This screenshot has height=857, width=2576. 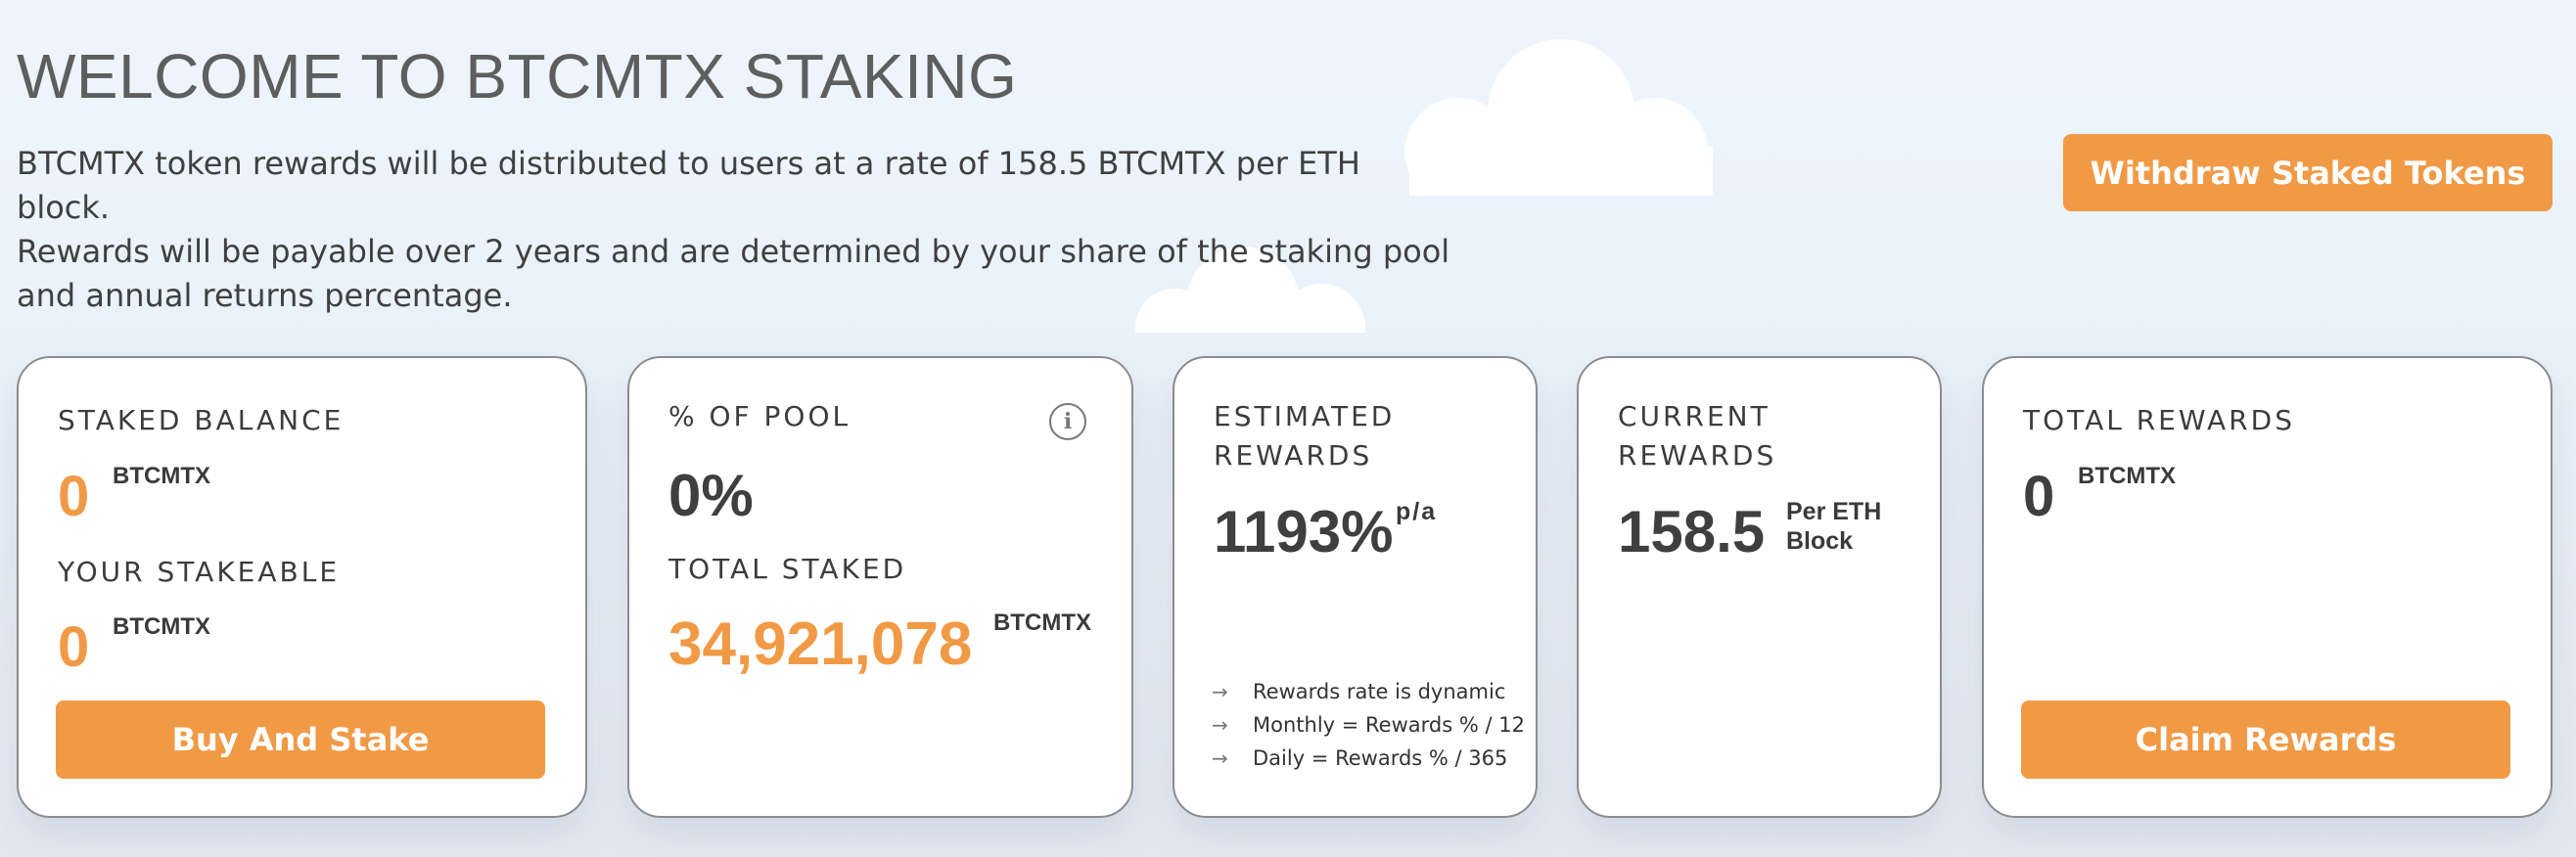 What do you see at coordinates (2268, 587) in the screenshot?
I see `total-rewards-card: TOTAL REWARDS 0 BTCMTX Claim Rewards` at bounding box center [2268, 587].